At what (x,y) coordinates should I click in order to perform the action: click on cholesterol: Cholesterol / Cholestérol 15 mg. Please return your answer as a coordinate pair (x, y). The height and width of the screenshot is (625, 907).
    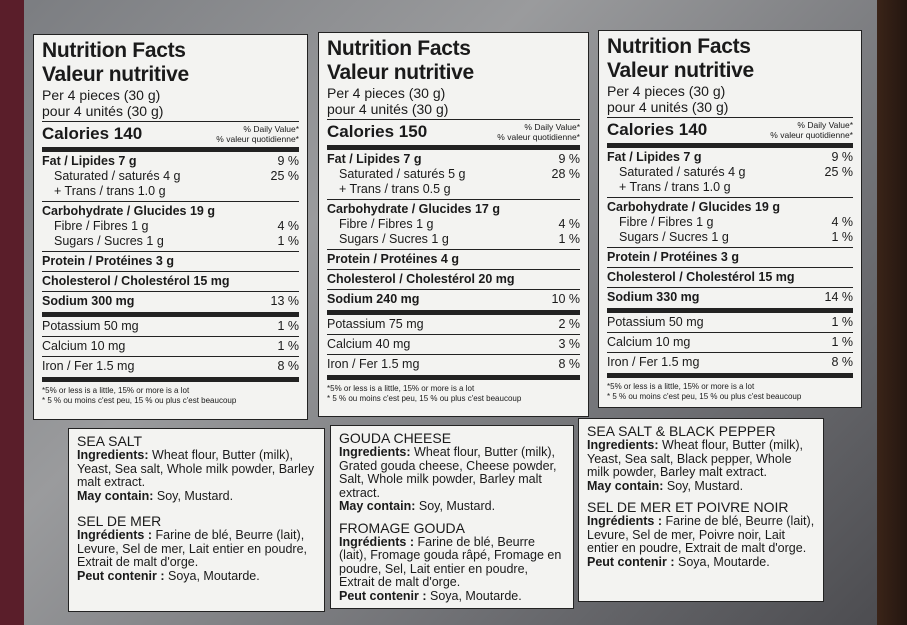
    Looking at the image, I should click on (136, 281).